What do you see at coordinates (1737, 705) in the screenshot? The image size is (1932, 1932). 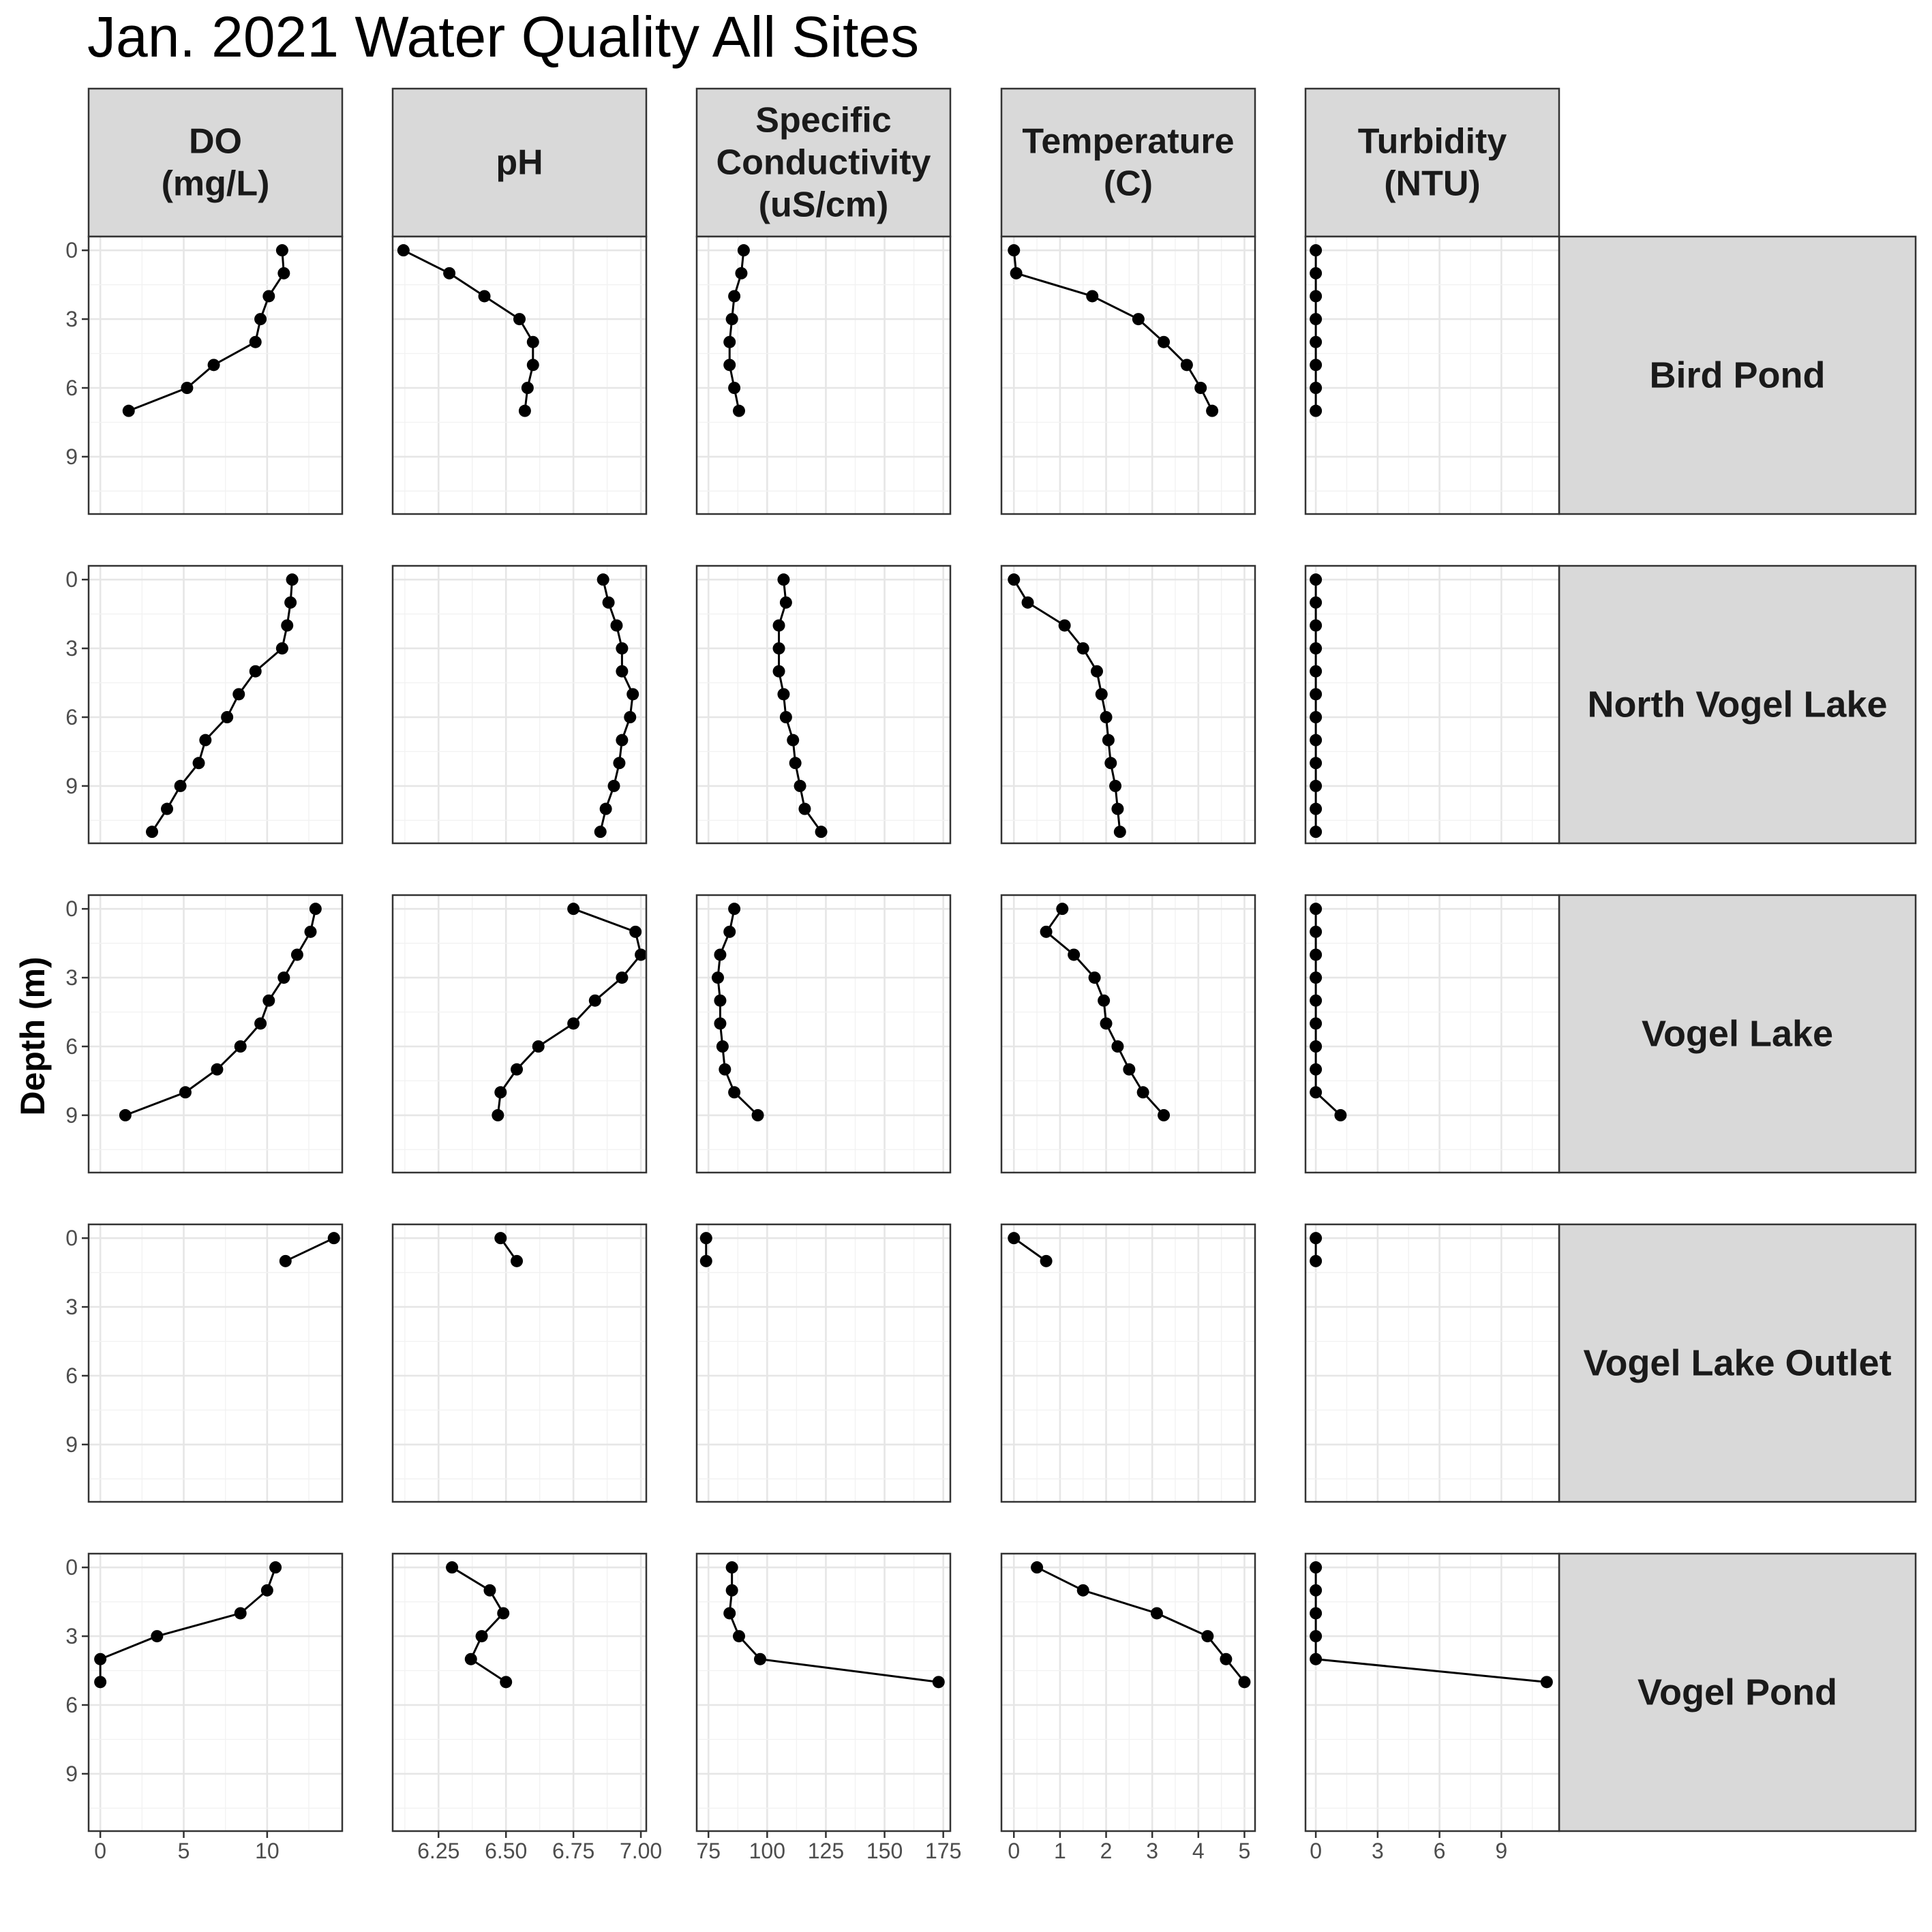 I see `row-strip-label: North Vogel Lake` at bounding box center [1737, 705].